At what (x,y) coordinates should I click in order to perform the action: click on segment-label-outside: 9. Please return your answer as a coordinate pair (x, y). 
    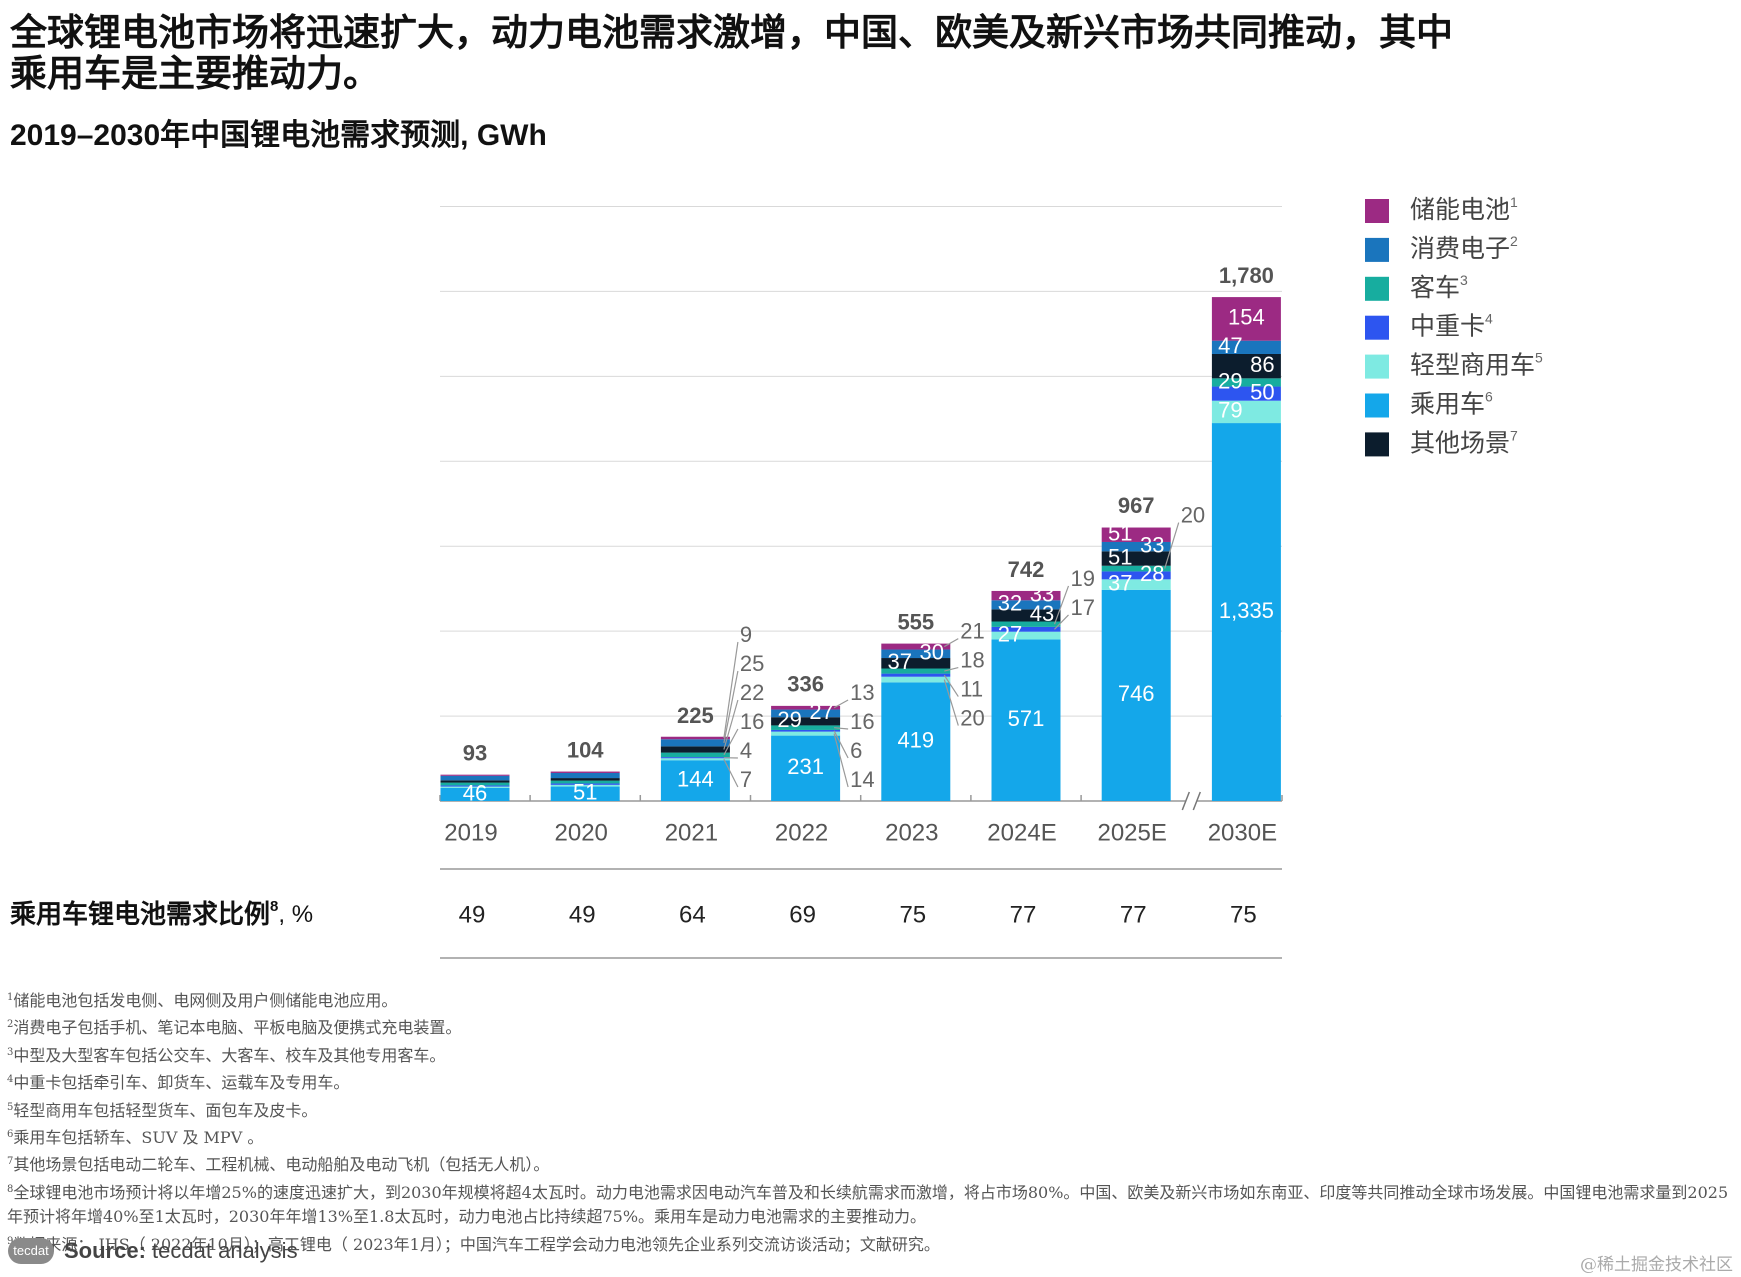
    Looking at the image, I should click on (746, 634).